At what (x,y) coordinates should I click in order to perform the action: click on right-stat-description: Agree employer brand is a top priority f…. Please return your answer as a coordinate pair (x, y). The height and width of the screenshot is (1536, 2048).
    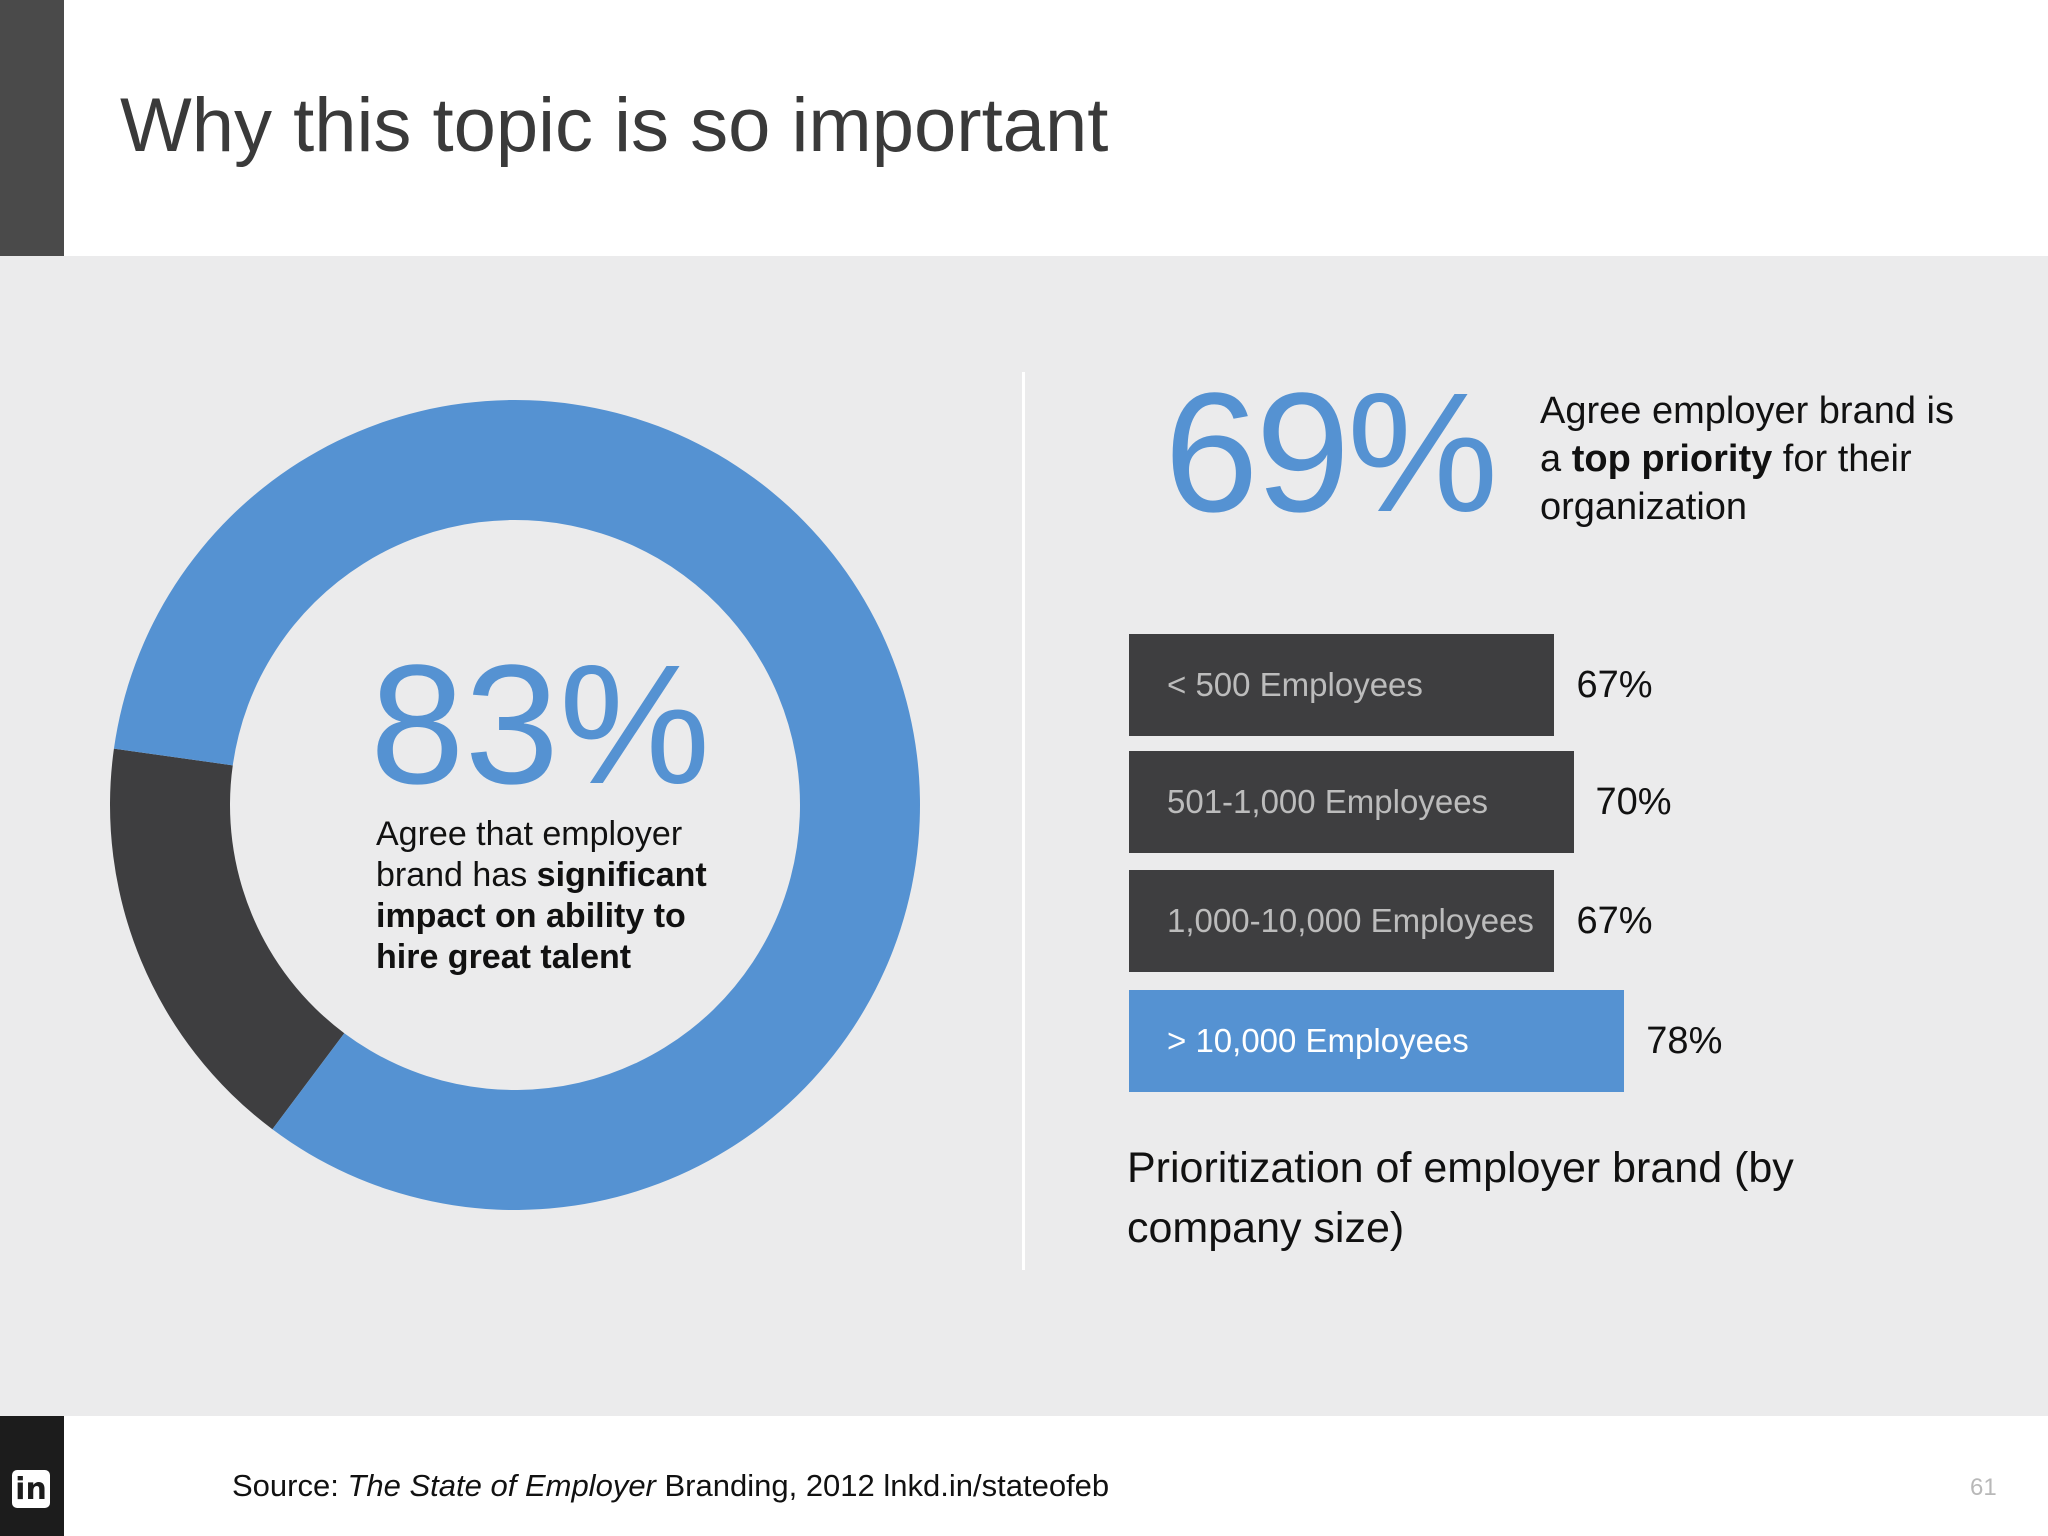
    Looking at the image, I should click on (1750, 459).